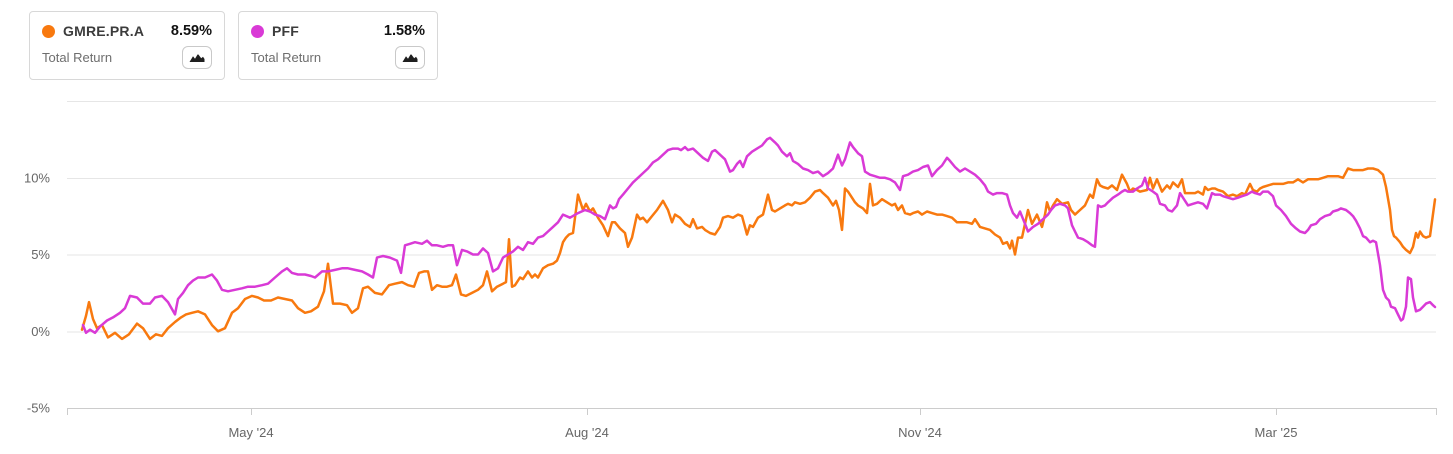  I want to click on y-axis-label: 5%, so click(40, 254).